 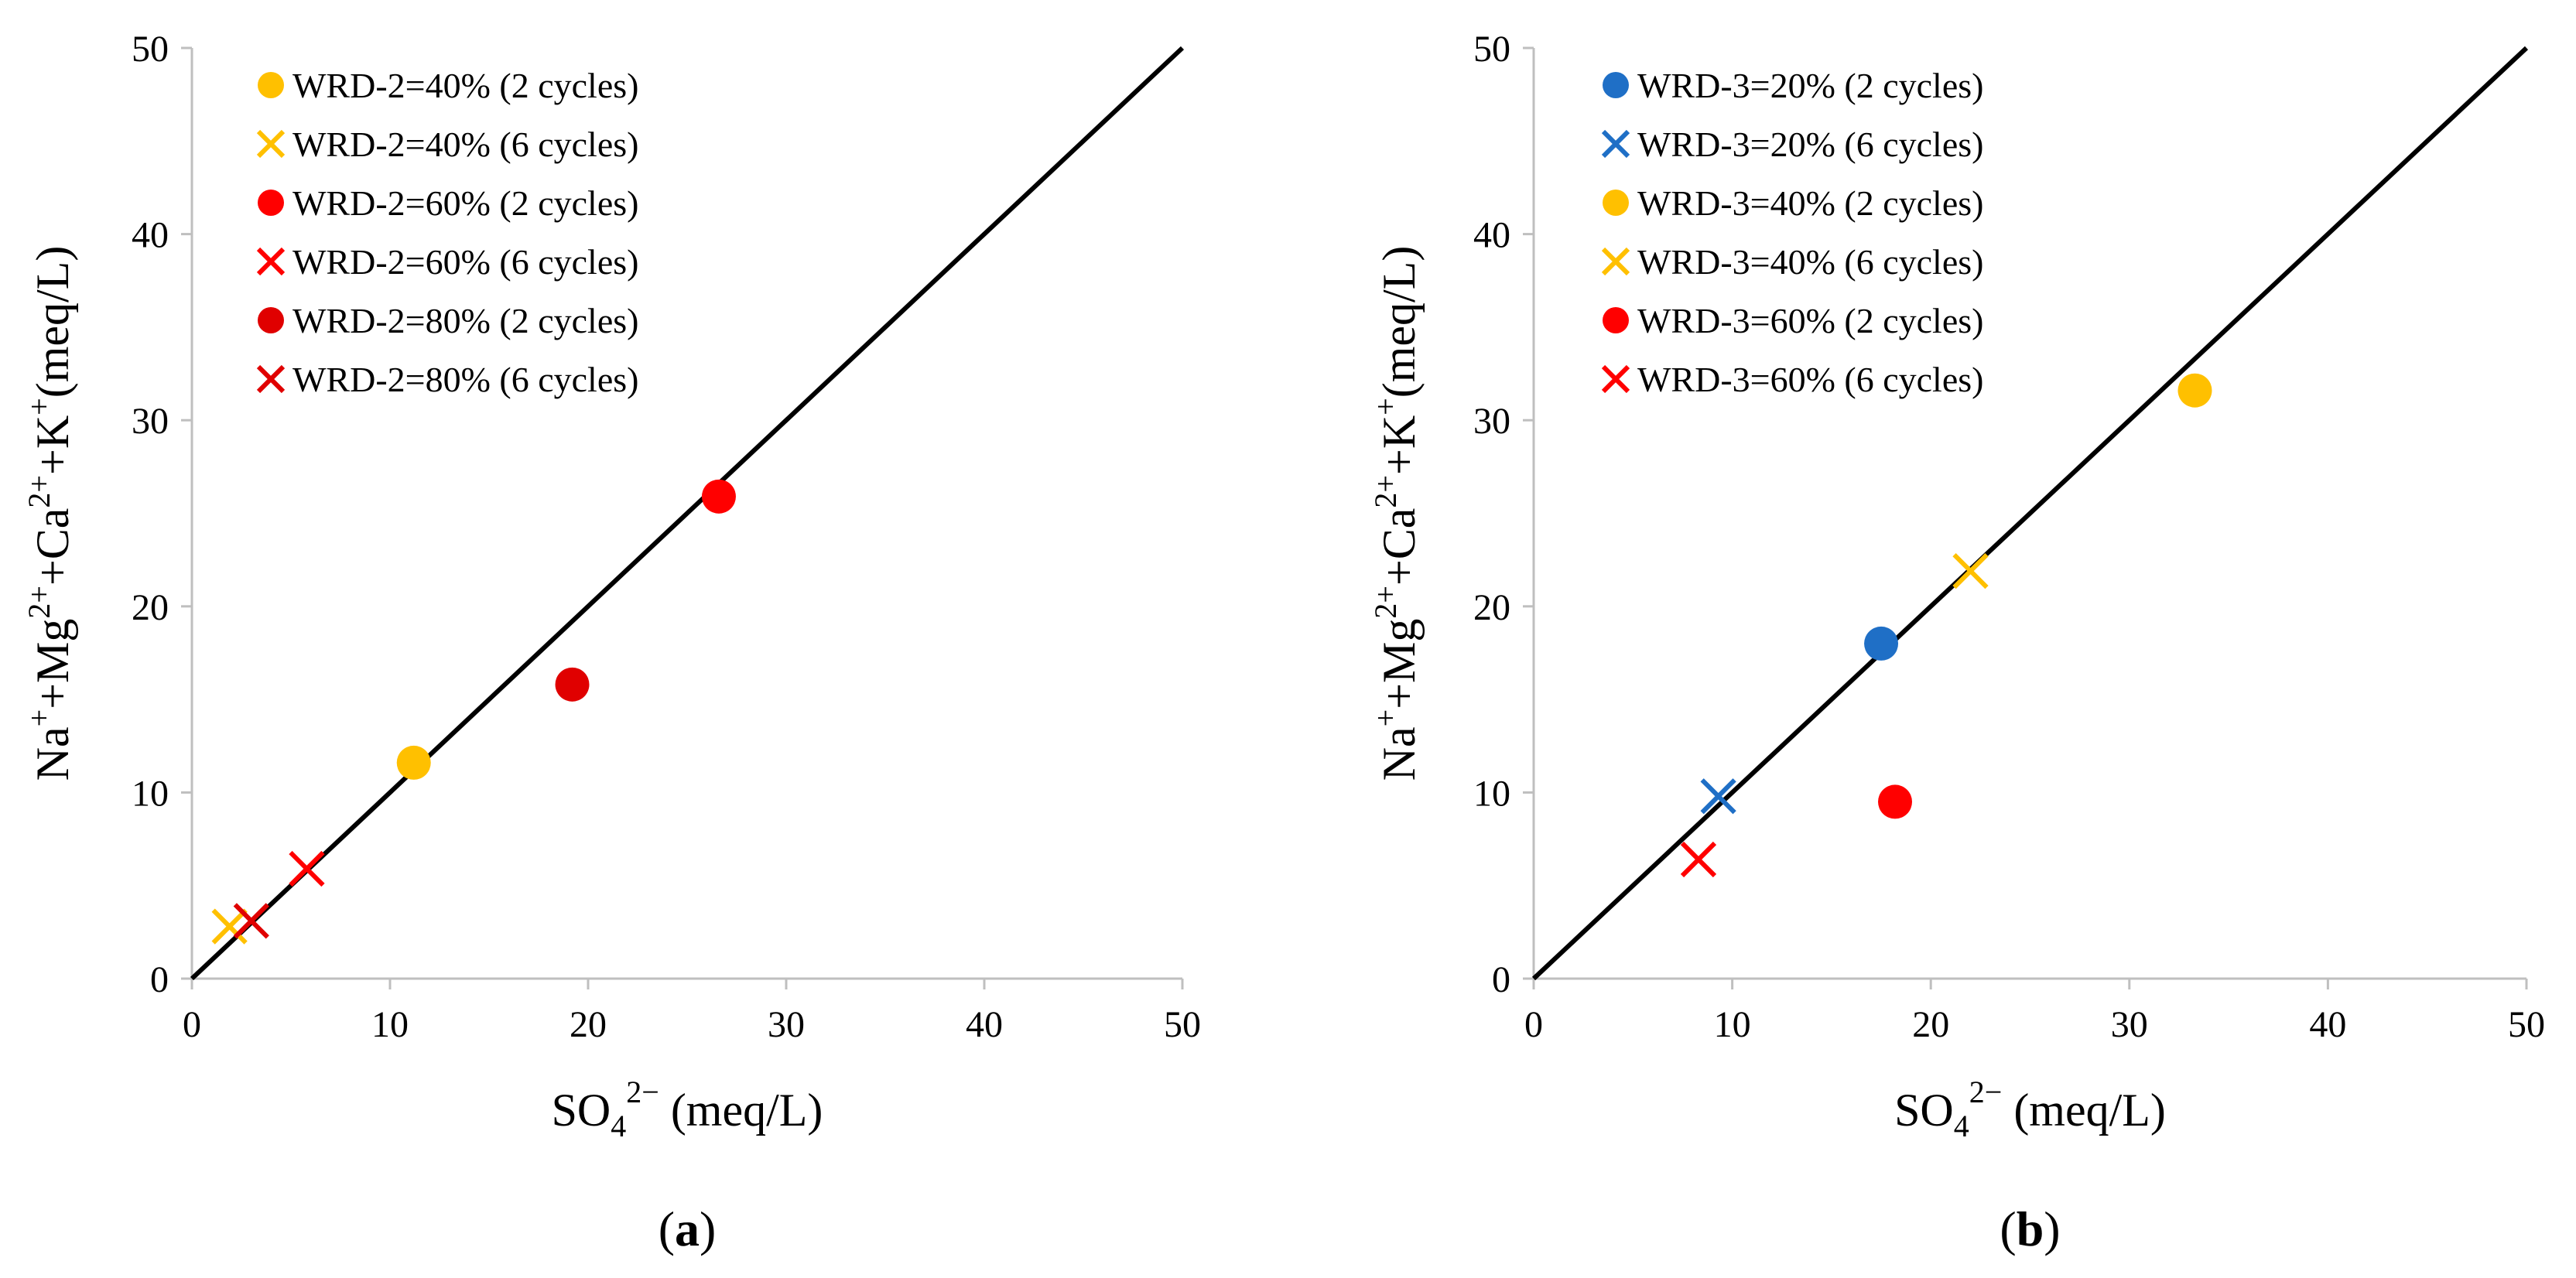 I want to click on legend-label: WRD-3=20% (2 cycles), so click(x=1810, y=85).